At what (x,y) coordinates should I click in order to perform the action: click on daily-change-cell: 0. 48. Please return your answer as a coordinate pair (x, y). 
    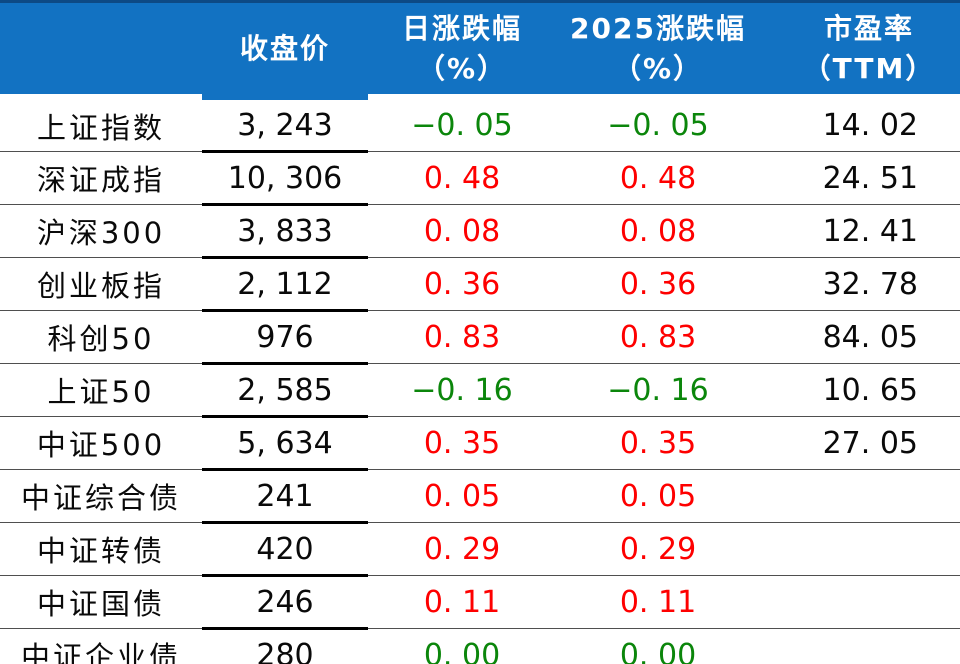
    Looking at the image, I should click on (462, 178).